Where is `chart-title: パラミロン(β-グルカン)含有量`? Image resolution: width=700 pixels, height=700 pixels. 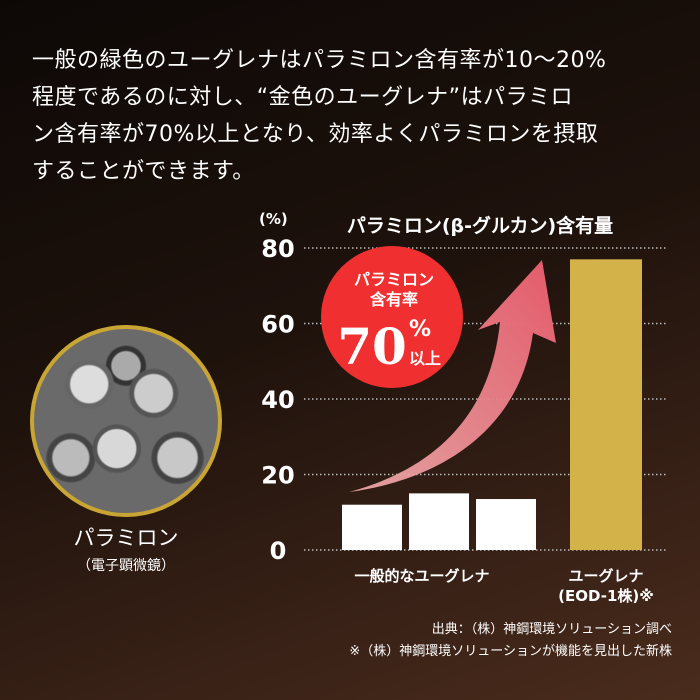
chart-title: パラミロン(β-グルカン)含有量 is located at coordinates (480, 225).